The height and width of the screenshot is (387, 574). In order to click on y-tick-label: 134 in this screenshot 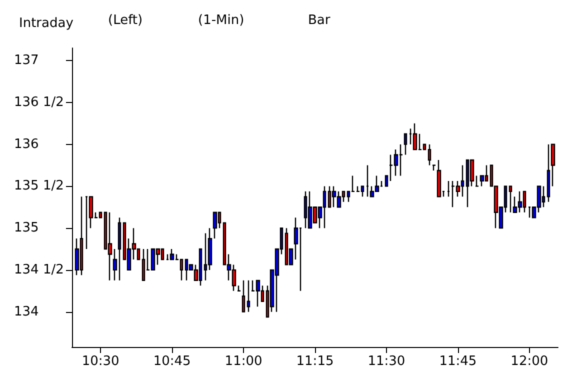, I will do `click(26, 312)`.